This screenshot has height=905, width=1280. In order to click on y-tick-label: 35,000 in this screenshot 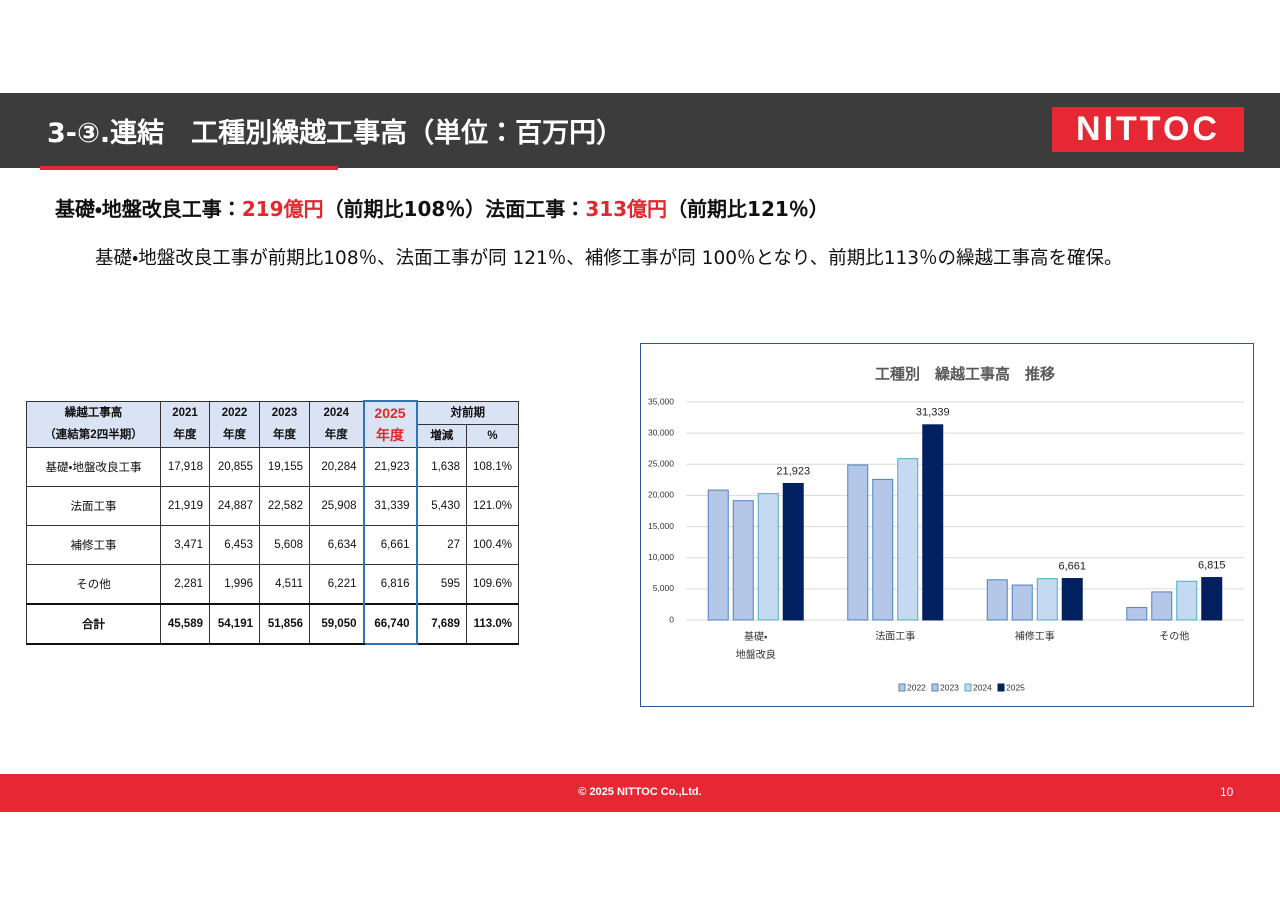, I will do `click(661, 401)`.